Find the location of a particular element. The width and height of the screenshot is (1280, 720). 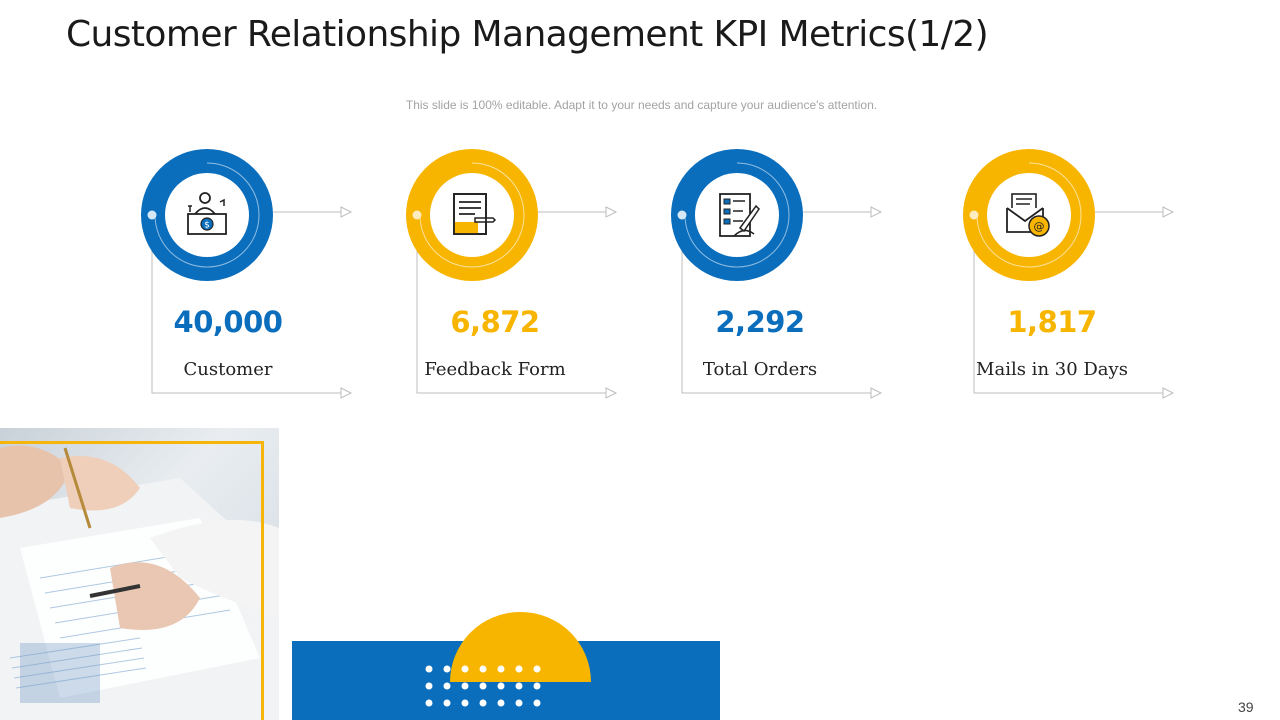

kpi-ring: @ is located at coordinates (1029, 215).